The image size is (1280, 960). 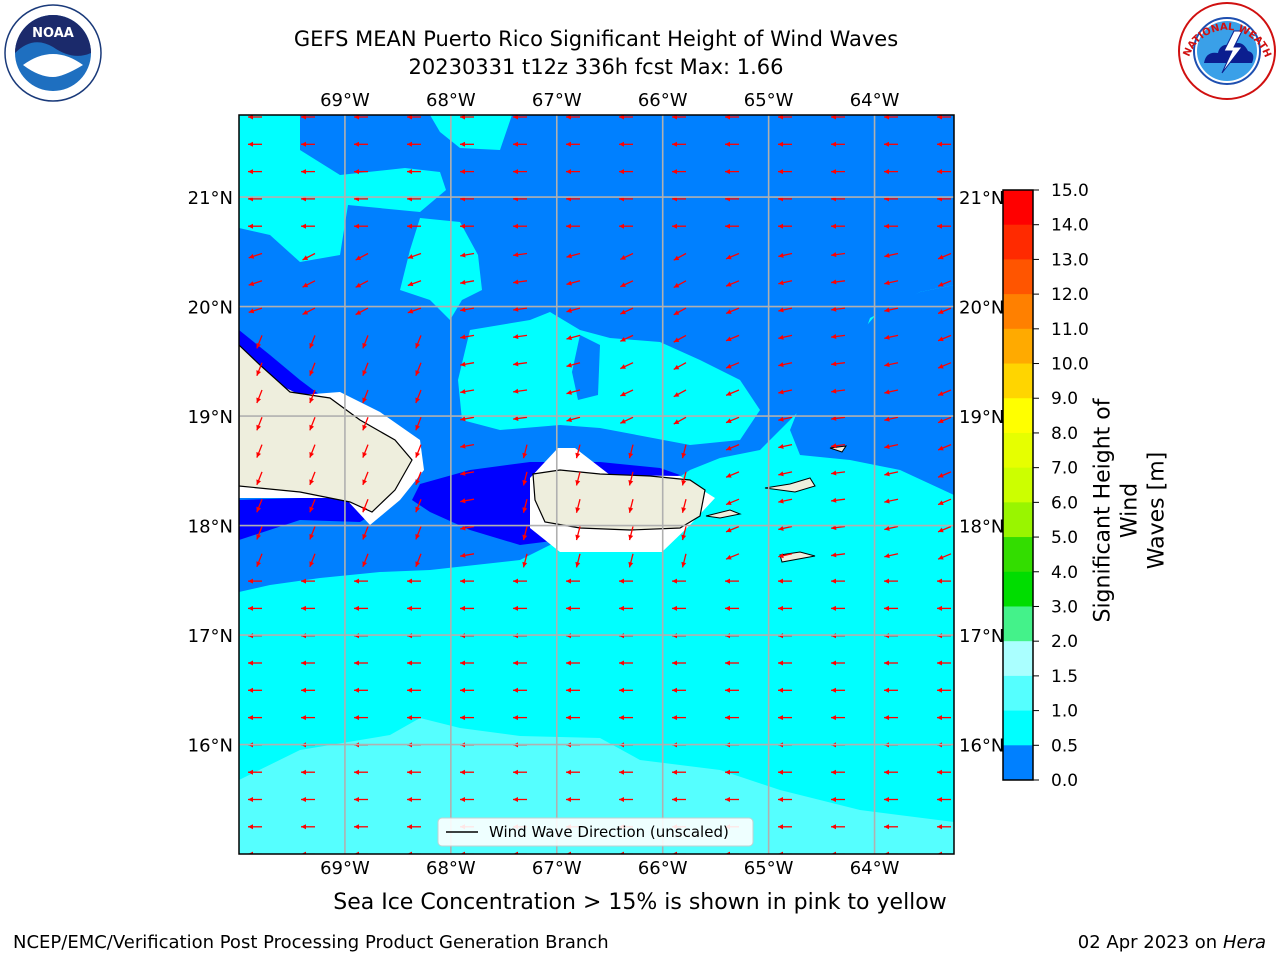 I want to click on lat-label: 16°N, so click(x=210, y=746).